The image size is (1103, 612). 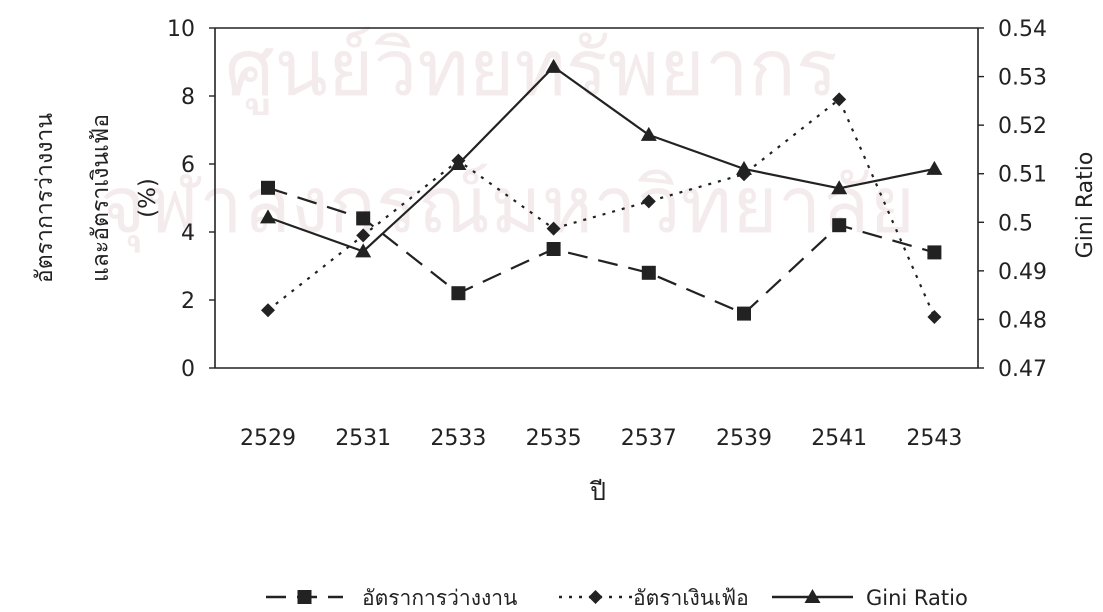 I want to click on x-tick-label: 2531, so click(x=363, y=438).